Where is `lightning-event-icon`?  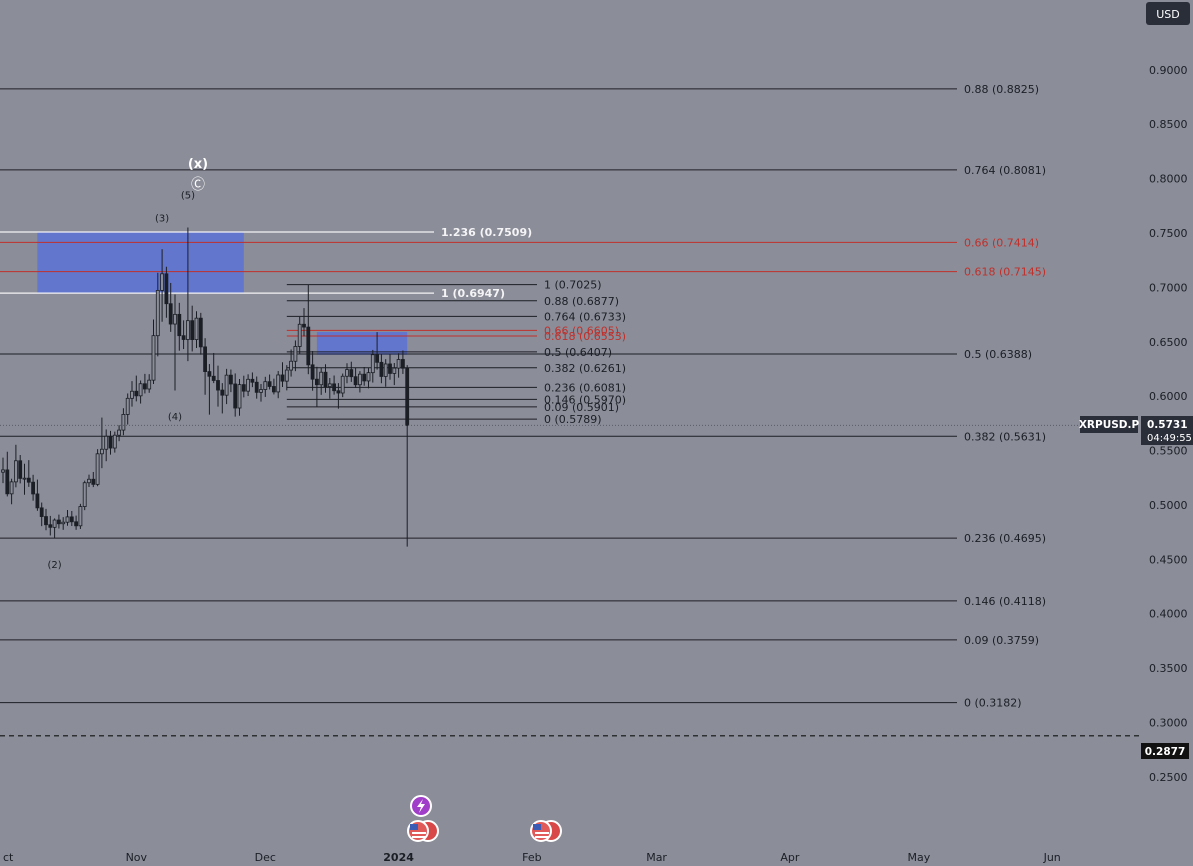
lightning-event-icon is located at coordinates (421, 806).